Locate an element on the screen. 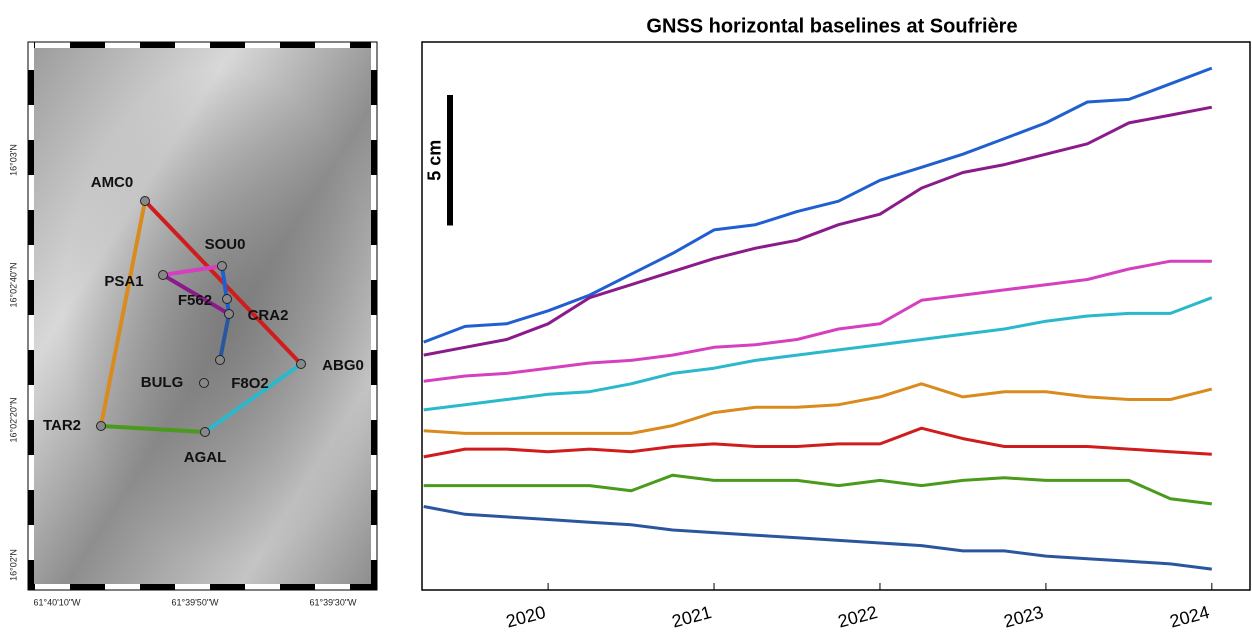 The height and width of the screenshot is (637, 1252). longitude-label: 61°39'50"W is located at coordinates (195, 602).